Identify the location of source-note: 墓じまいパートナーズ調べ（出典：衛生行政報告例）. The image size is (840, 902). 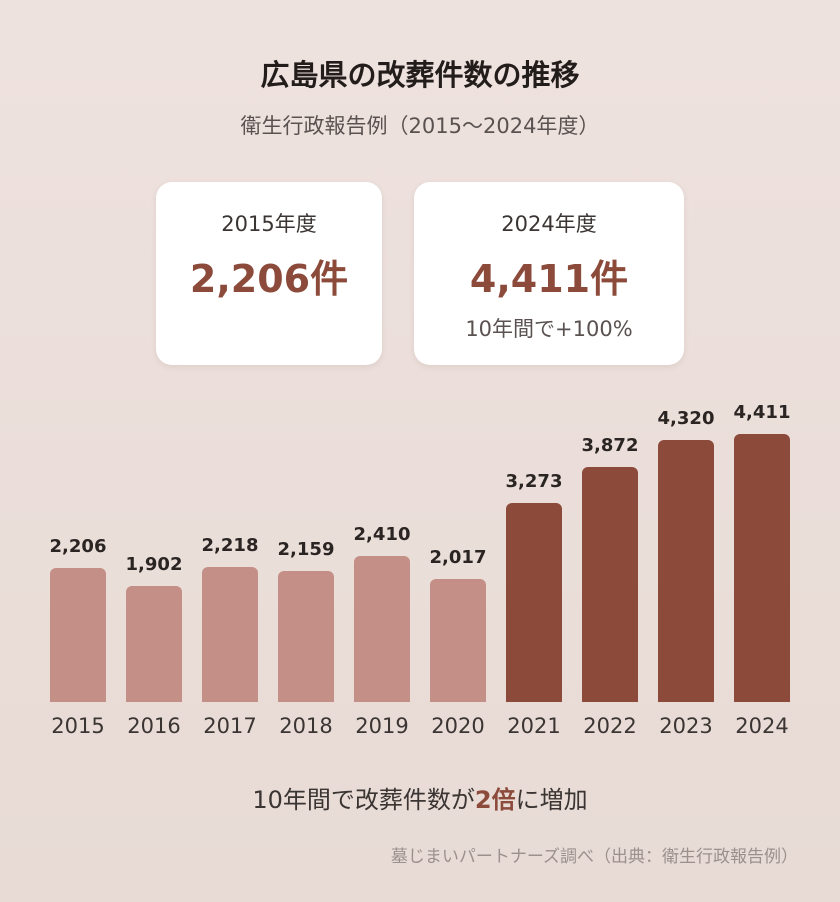
(594, 857).